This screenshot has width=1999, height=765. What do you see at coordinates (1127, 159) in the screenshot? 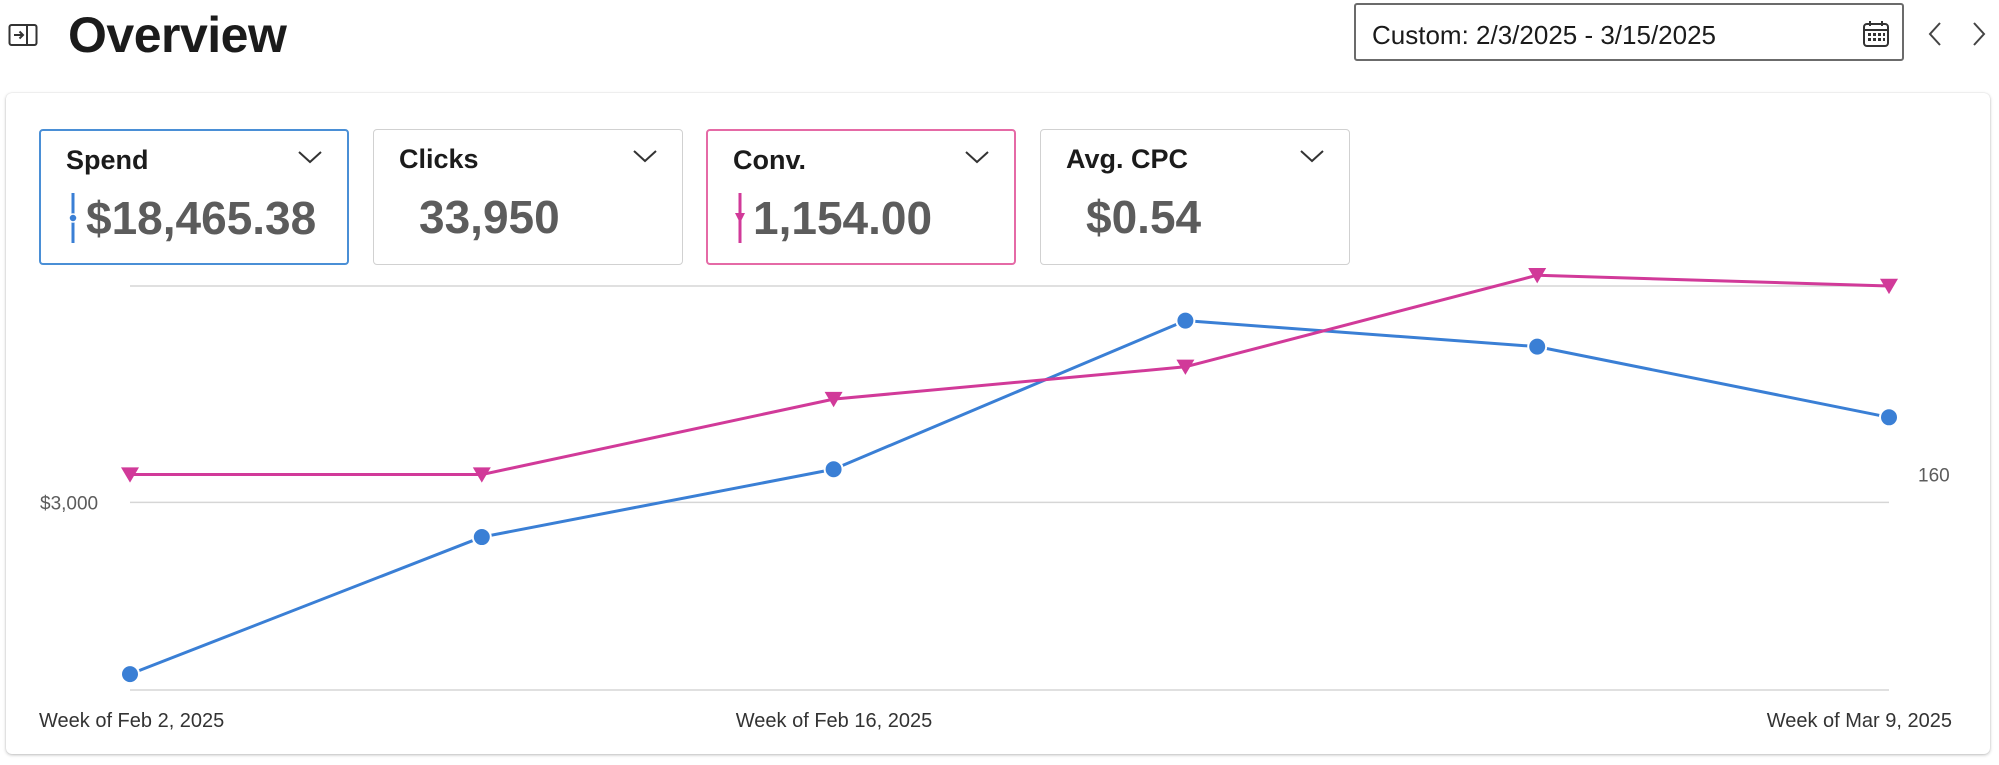
I see `metric-label: Avg. CPC` at bounding box center [1127, 159].